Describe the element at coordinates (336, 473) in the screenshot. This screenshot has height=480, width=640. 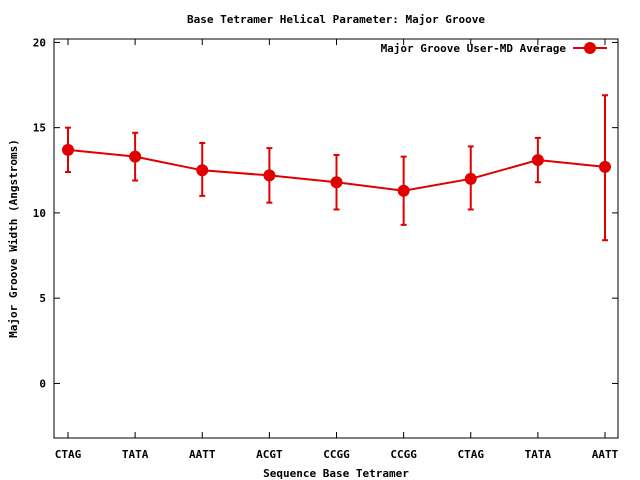
I see `x-axis-label: Sequence Base Tetramer` at that location.